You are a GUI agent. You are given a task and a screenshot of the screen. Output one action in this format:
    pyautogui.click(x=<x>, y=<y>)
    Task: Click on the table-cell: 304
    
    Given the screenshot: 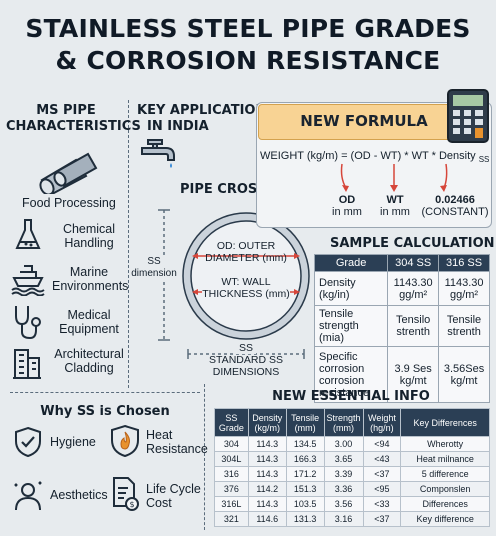 What is the action you would take?
    pyautogui.click(x=231, y=444)
    